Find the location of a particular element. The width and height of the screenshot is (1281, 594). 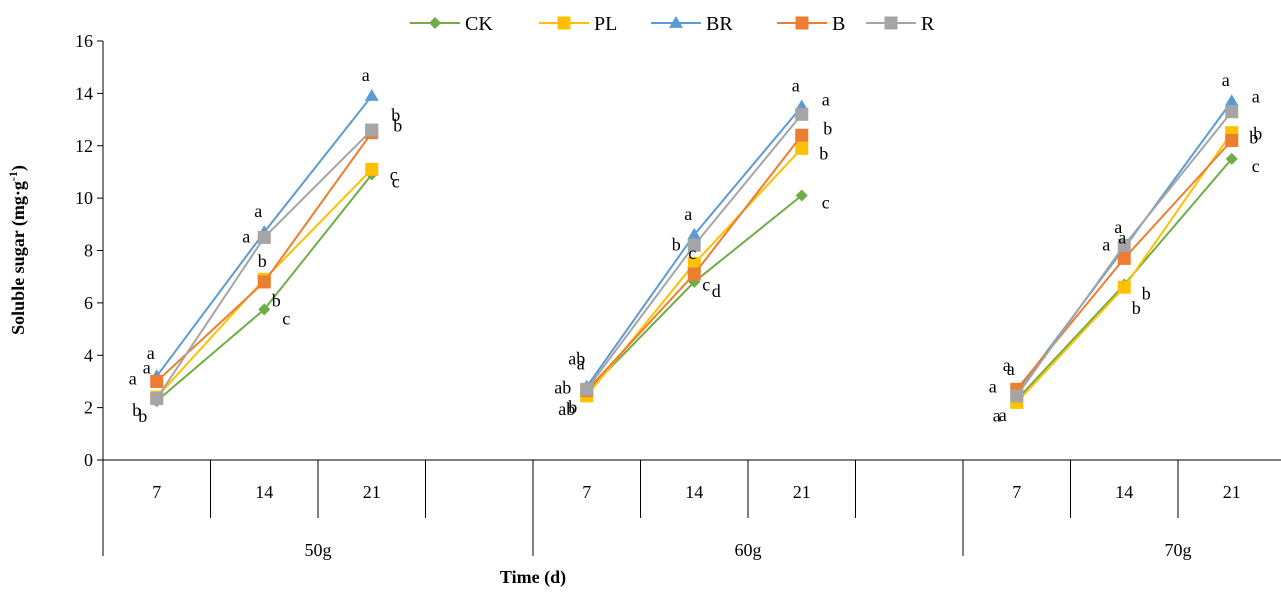

legend-item-pl: PL is located at coordinates (578, 24).